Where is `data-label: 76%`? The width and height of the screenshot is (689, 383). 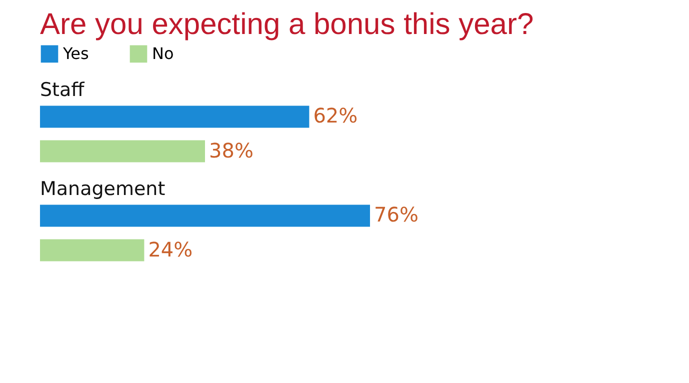
data-label: 76% is located at coordinates (396, 214).